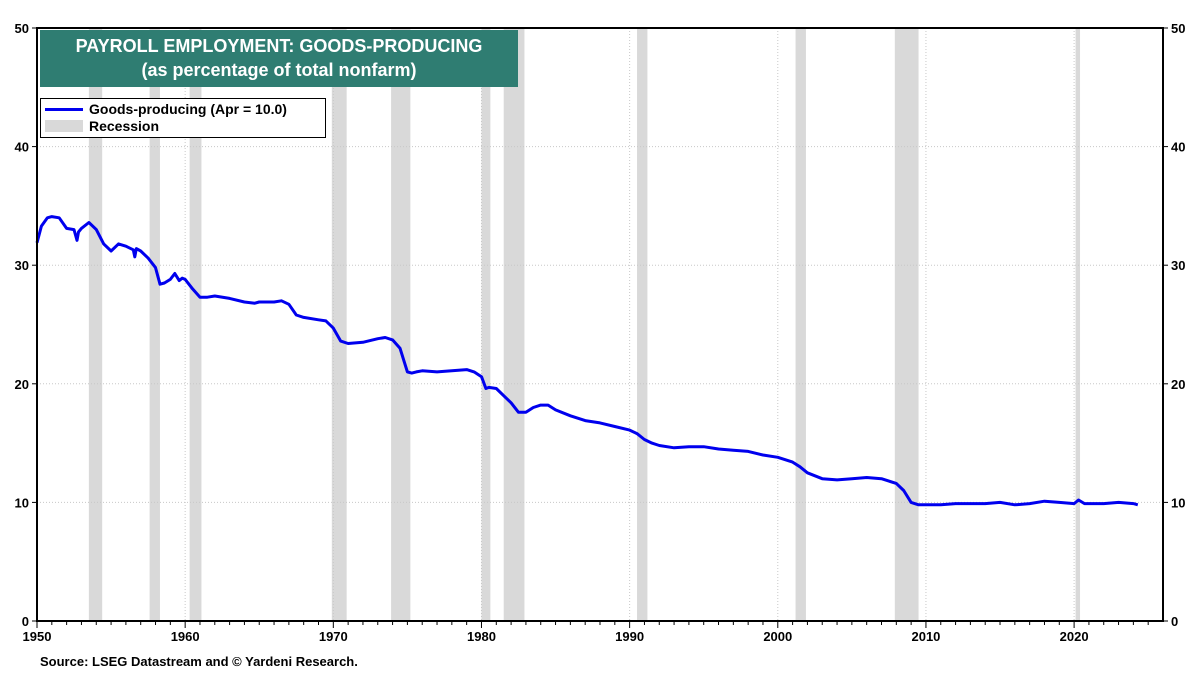 This screenshot has width=1200, height=675. What do you see at coordinates (1174, 621) in the screenshot?
I see `y-tick-label-right-0: 0` at bounding box center [1174, 621].